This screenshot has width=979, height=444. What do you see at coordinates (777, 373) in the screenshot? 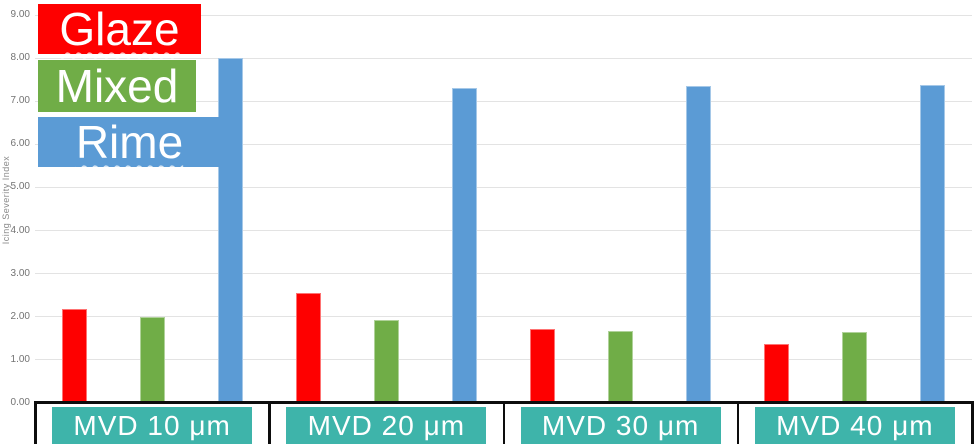
I see `bar-glaze-mvd-40-m` at bounding box center [777, 373].